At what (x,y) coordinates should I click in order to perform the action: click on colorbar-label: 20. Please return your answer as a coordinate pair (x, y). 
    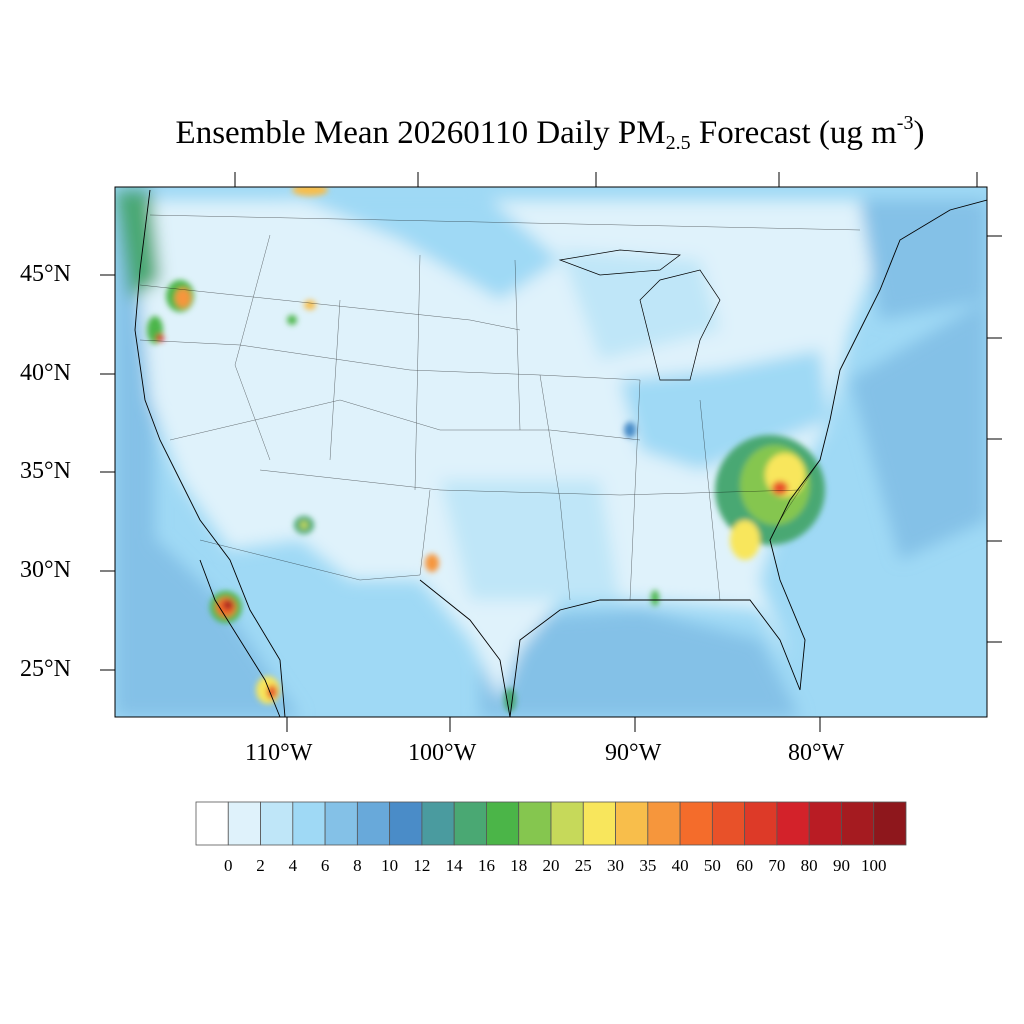
    Looking at the image, I should click on (551, 865).